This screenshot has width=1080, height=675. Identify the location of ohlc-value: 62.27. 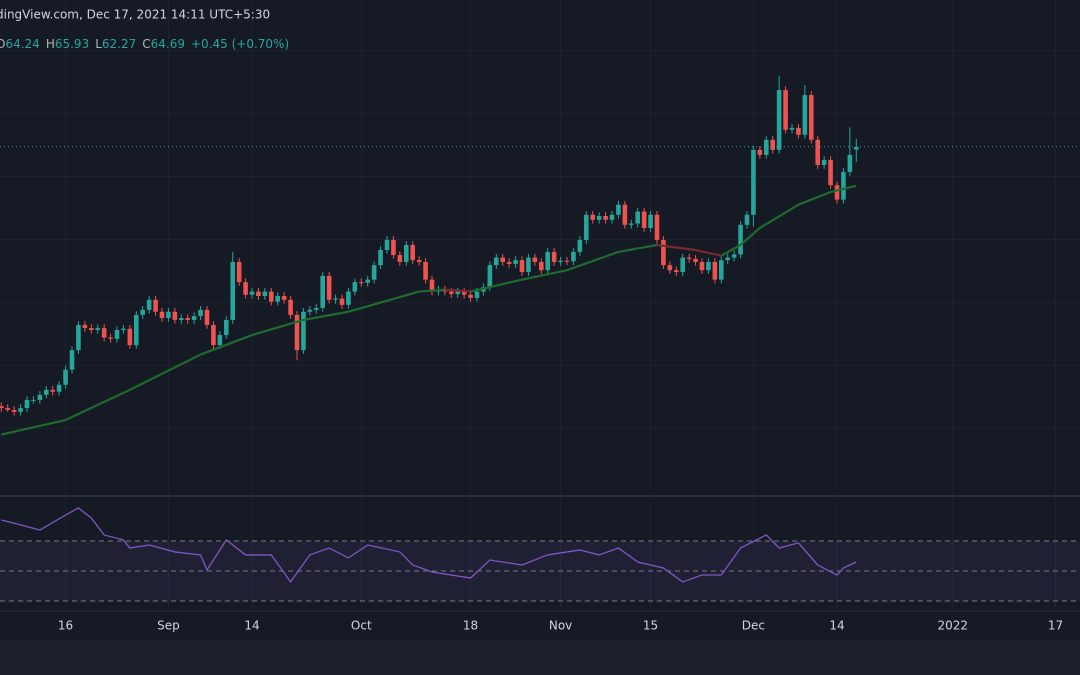
(119, 44).